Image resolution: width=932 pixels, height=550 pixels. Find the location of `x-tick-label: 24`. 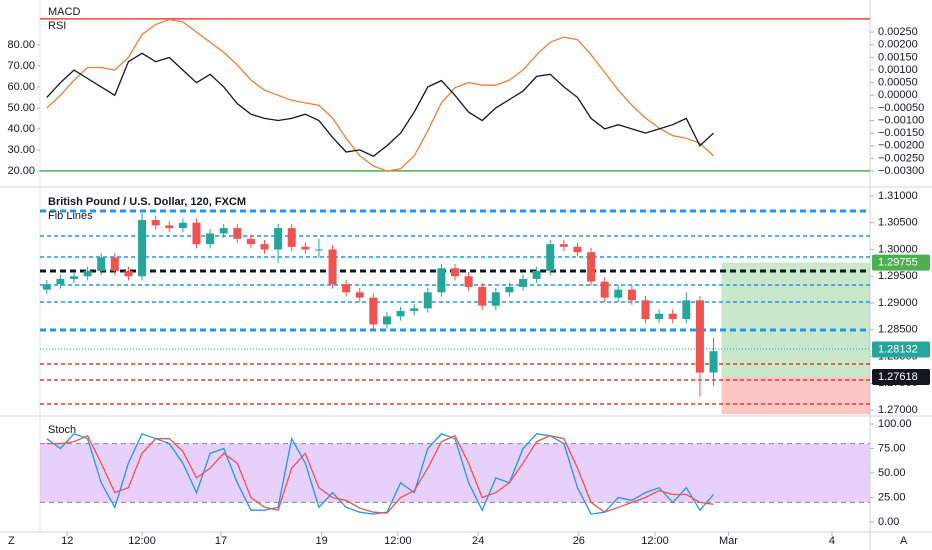

x-tick-label: 24 is located at coordinates (478, 541).